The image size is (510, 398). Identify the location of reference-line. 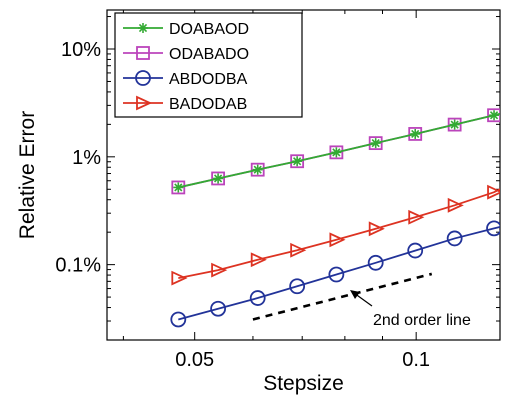
(342, 296).